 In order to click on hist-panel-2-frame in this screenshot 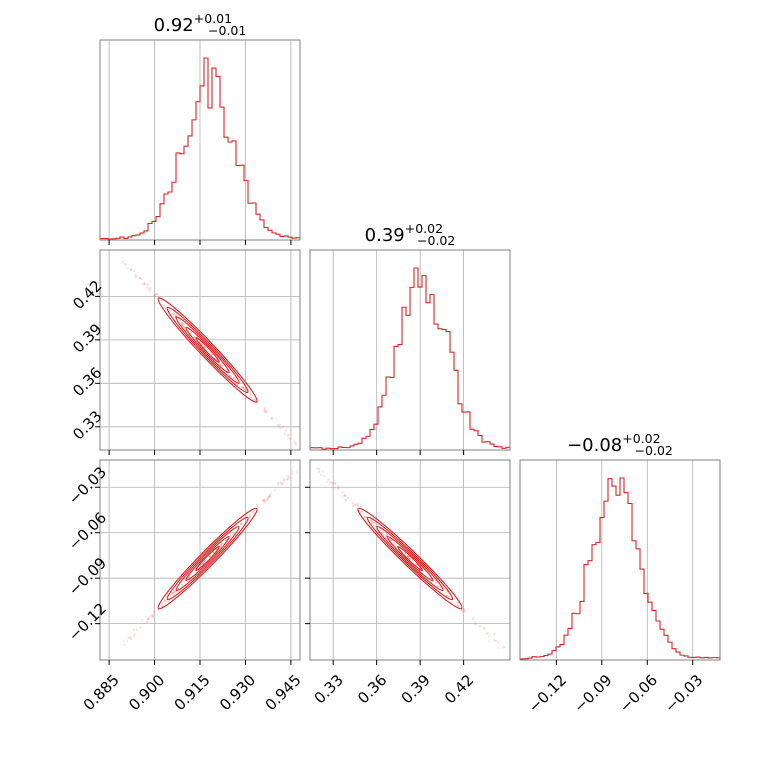, I will do `click(410, 350)`.